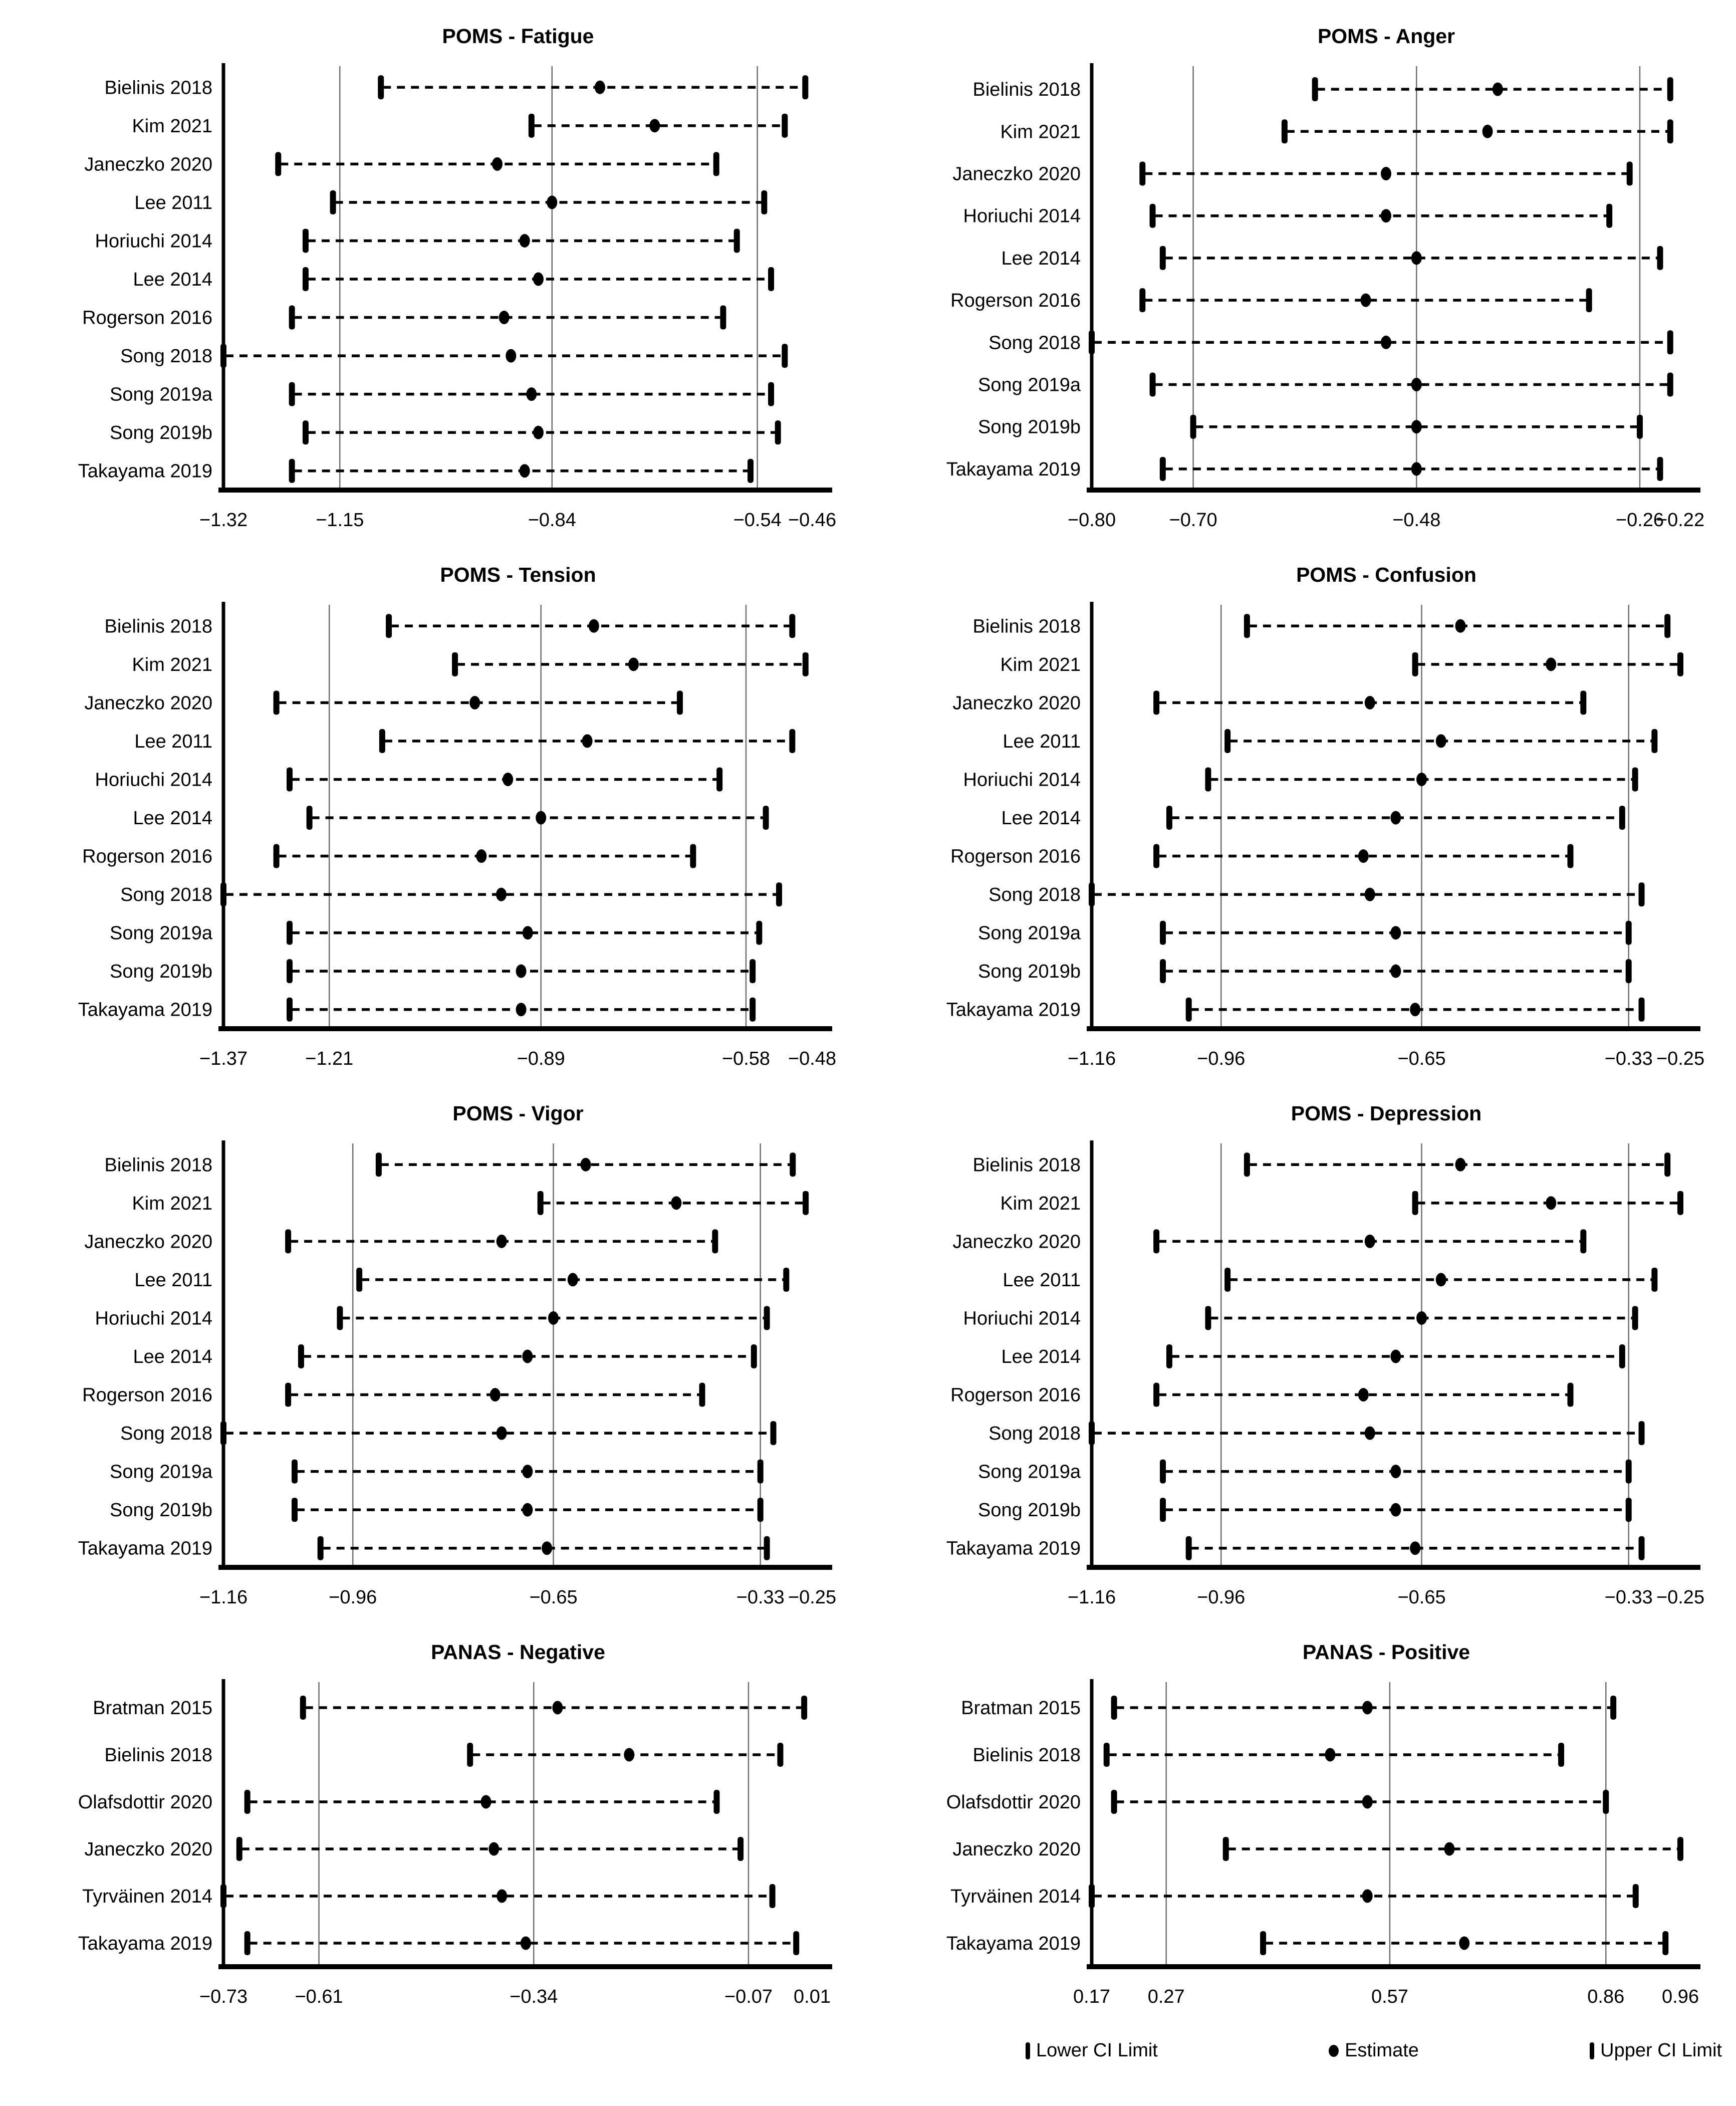  I want to click on x-tick-label: −1.15, so click(340, 520).